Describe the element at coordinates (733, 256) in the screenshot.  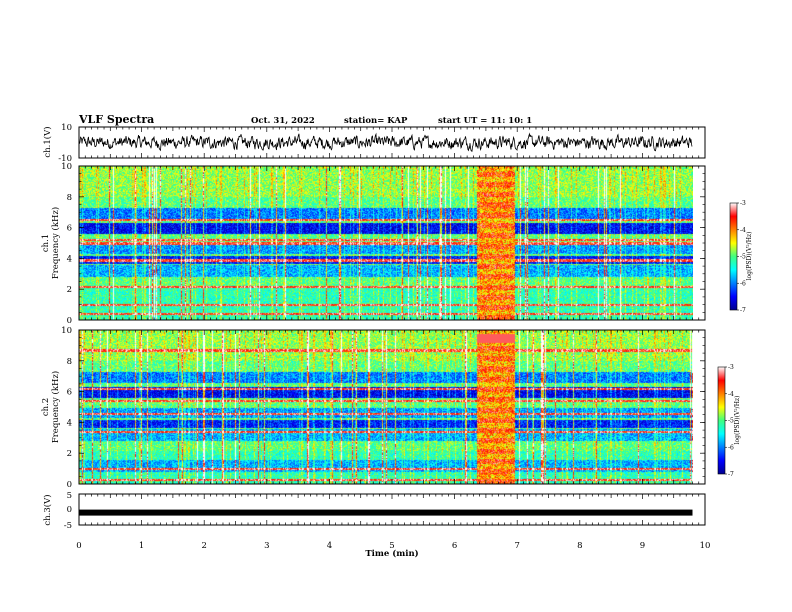
I see `ch1-colorbar-gradient` at that location.